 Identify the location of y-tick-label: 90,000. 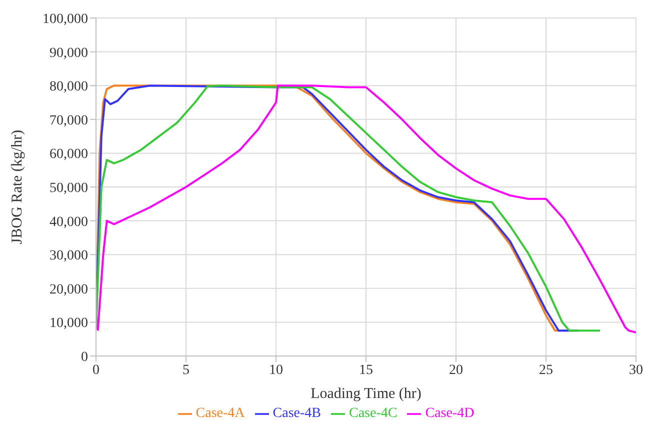
(69, 53).